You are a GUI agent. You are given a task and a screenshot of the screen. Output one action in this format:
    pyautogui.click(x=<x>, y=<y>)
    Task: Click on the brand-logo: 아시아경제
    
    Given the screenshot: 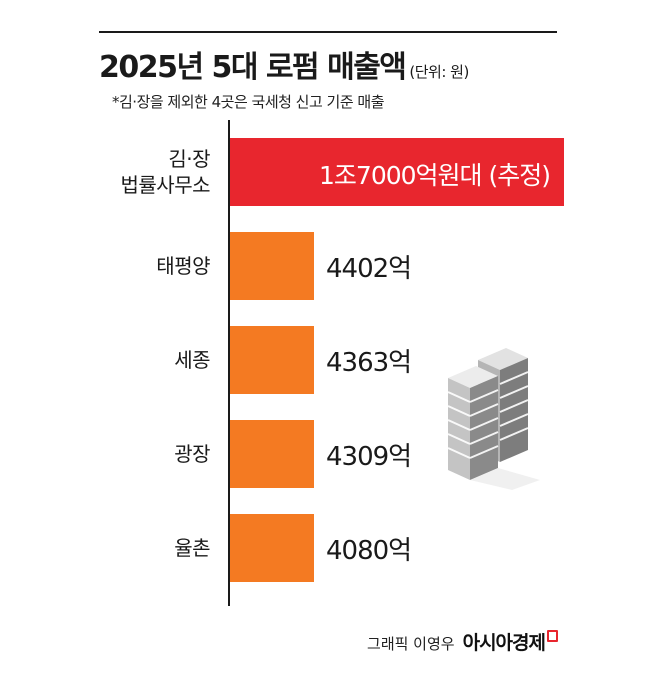 What is the action you would take?
    pyautogui.click(x=504, y=643)
    